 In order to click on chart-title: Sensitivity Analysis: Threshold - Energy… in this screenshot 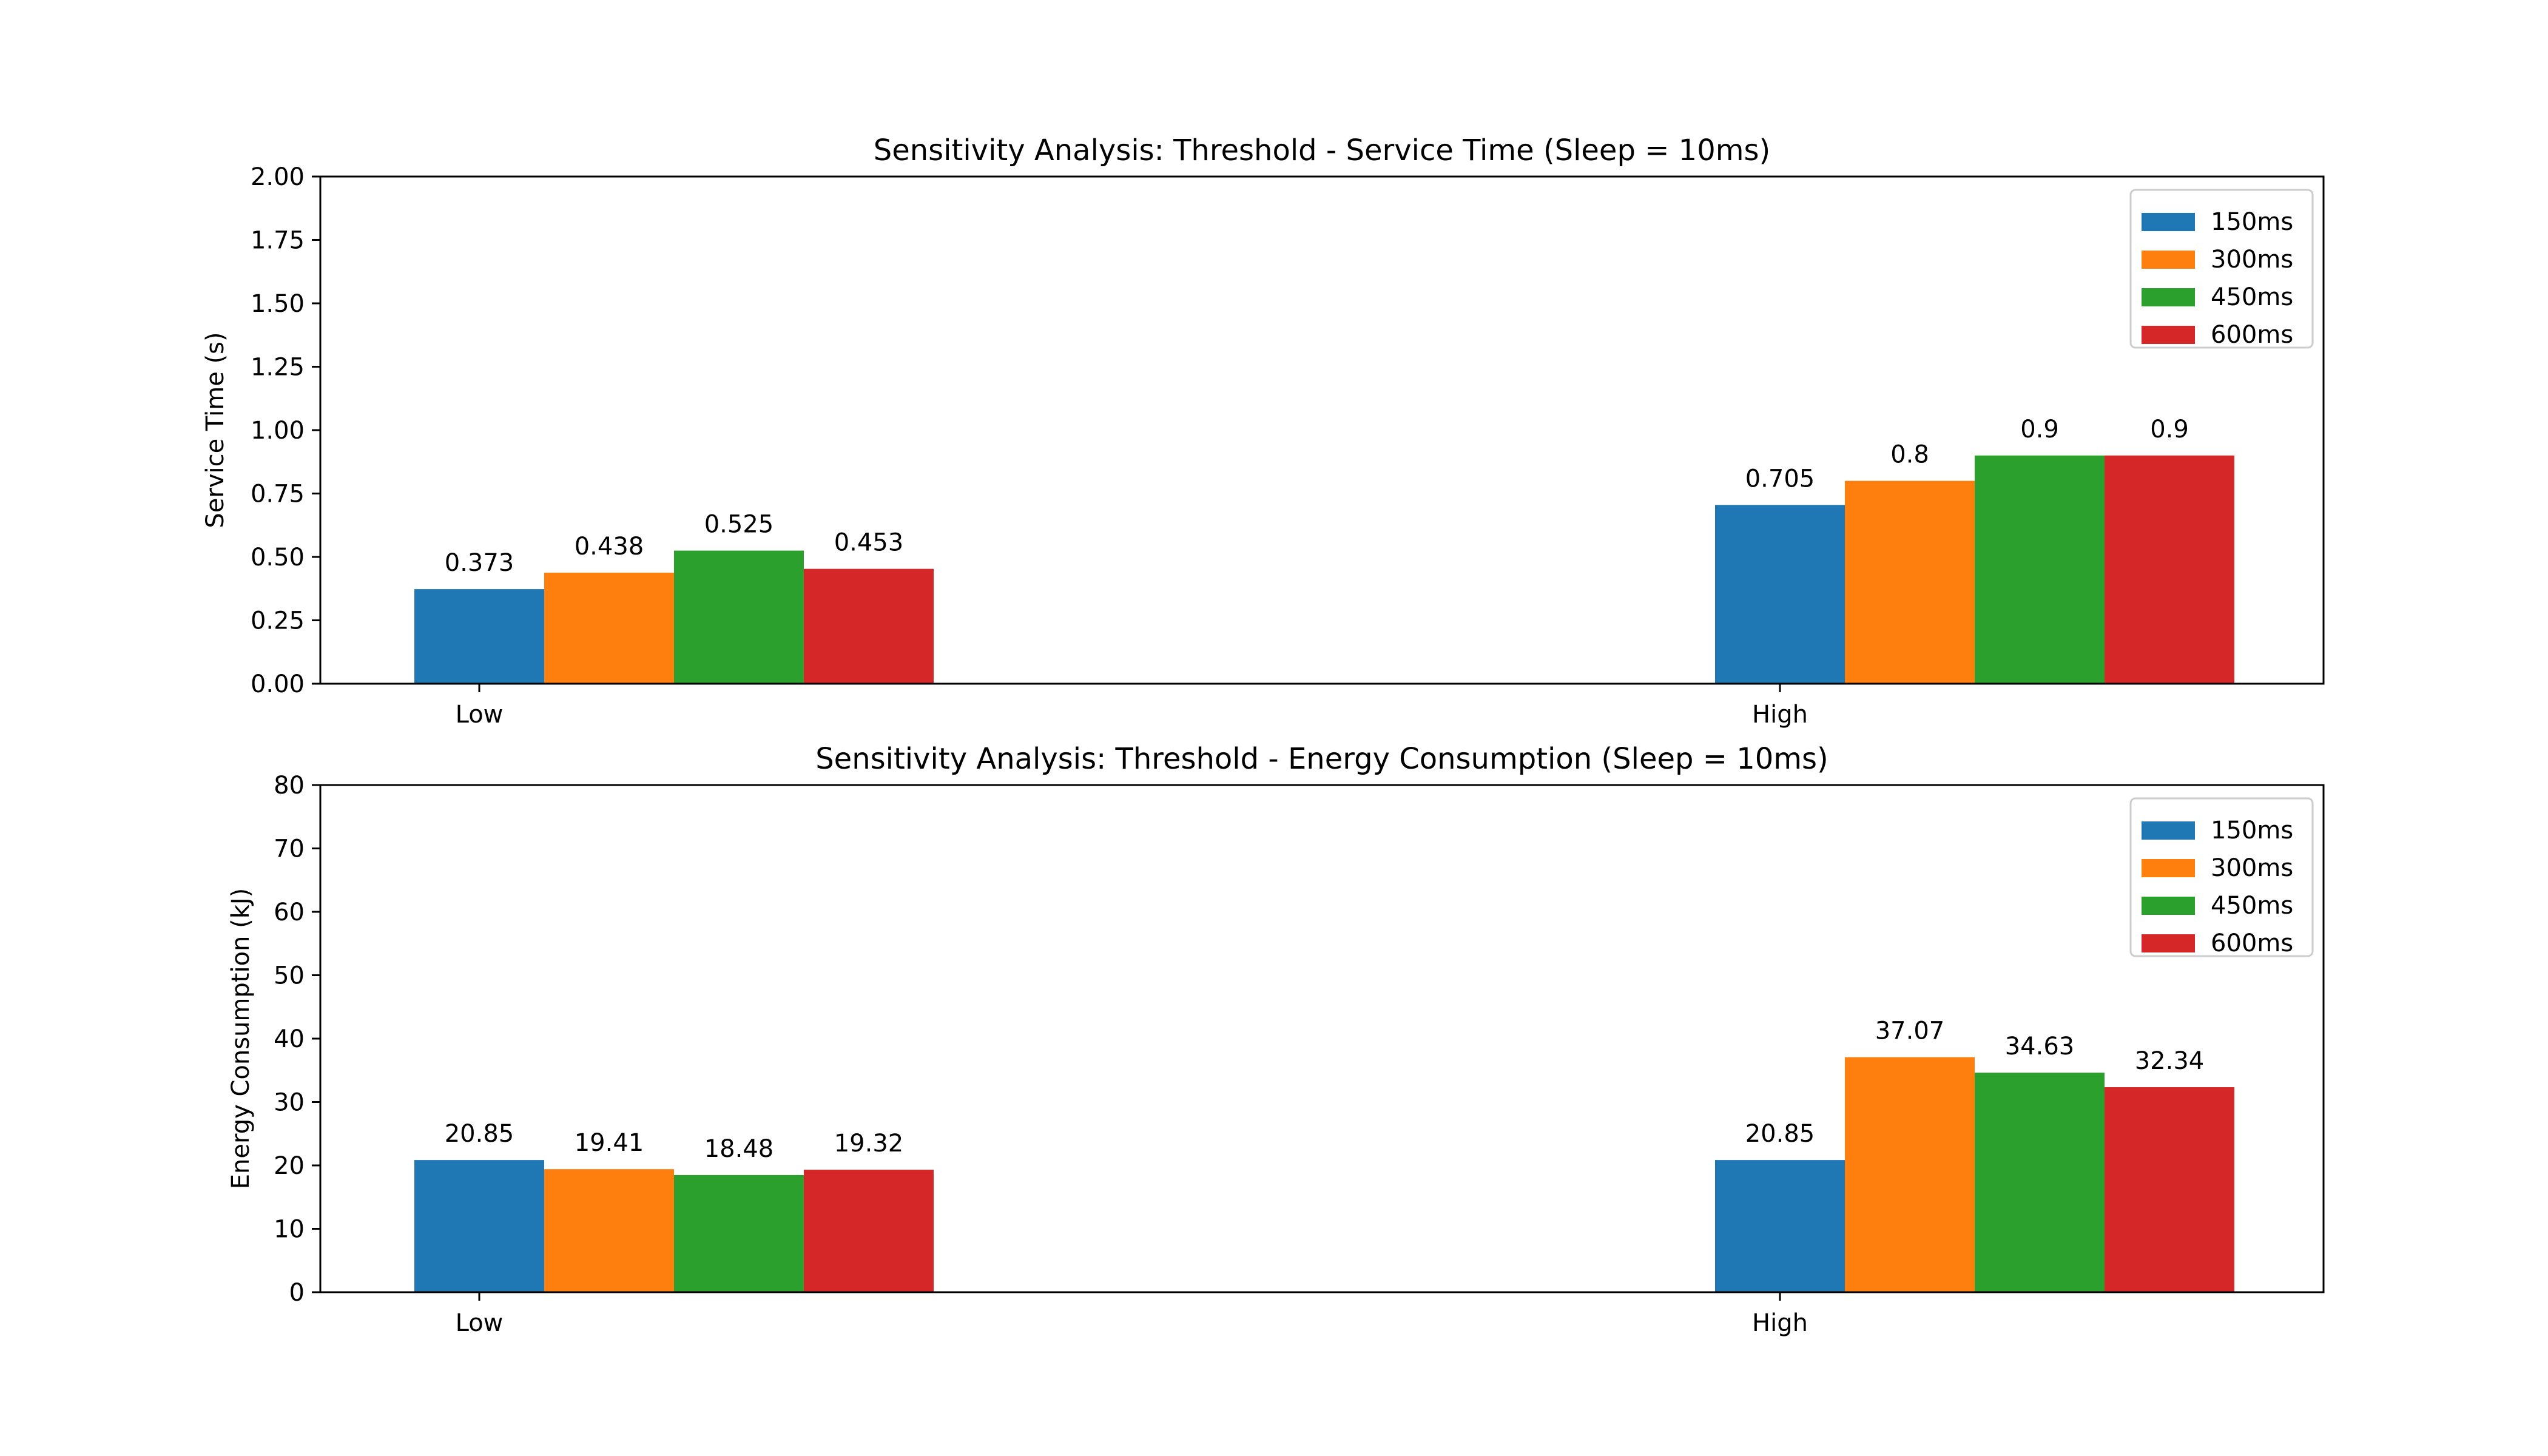, I will do `click(1321, 759)`.